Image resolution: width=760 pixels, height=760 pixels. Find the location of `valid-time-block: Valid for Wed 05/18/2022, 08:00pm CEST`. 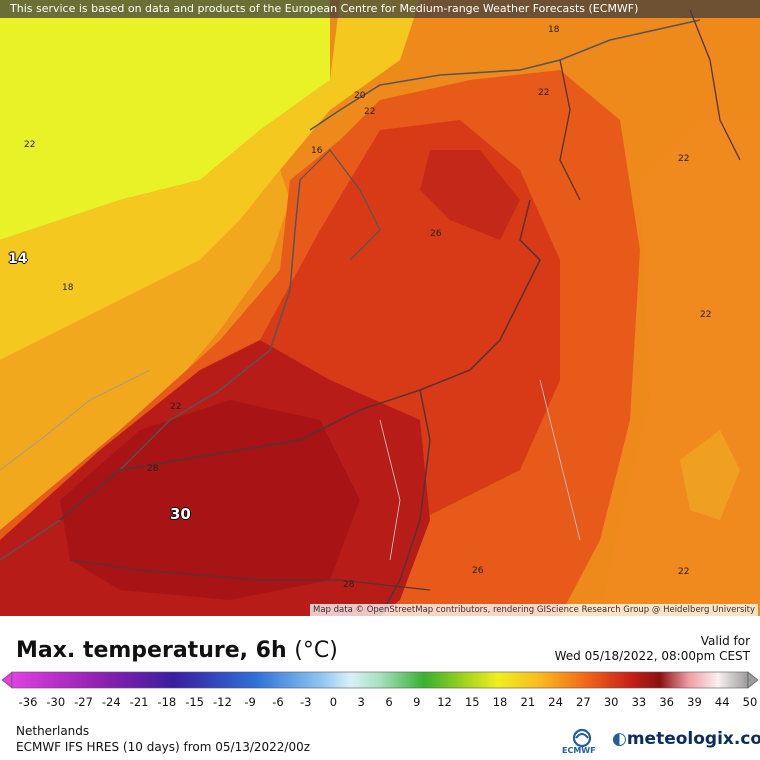

valid-time-block: Valid for Wed 05/18/2022, 08:00pm CEST is located at coordinates (652, 649).